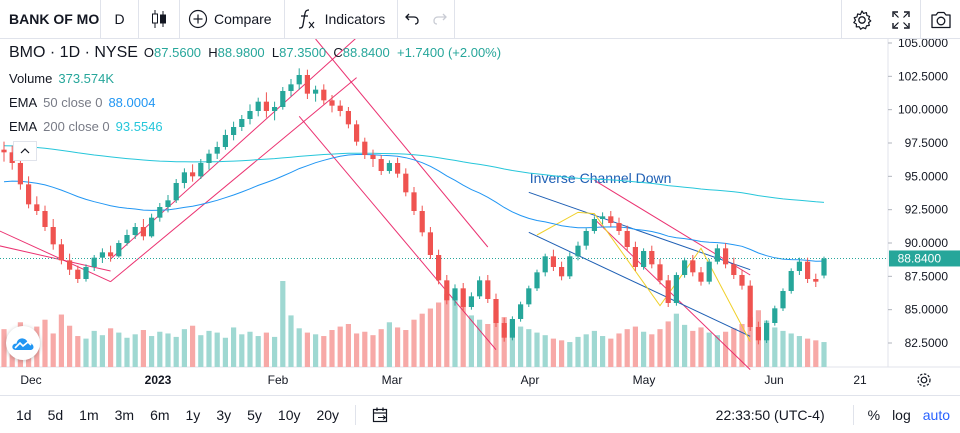  Describe the element at coordinates (54, 19) in the screenshot. I see `symbol-search-button: BANK OF MONTREAL` at that location.